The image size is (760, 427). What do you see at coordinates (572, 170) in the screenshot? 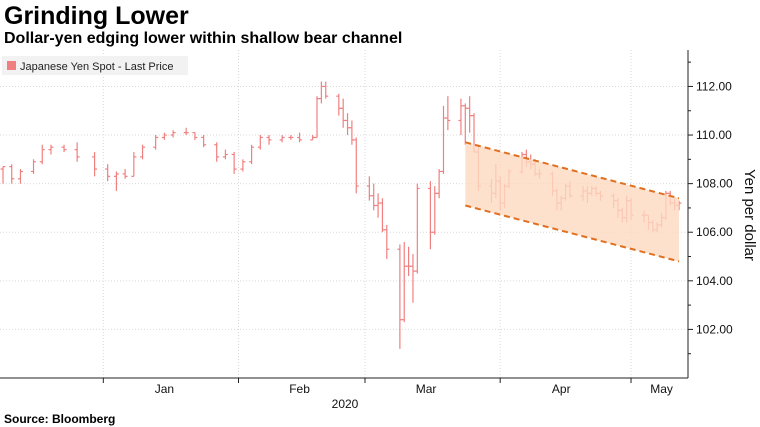
I see `channel-upper-line` at bounding box center [572, 170].